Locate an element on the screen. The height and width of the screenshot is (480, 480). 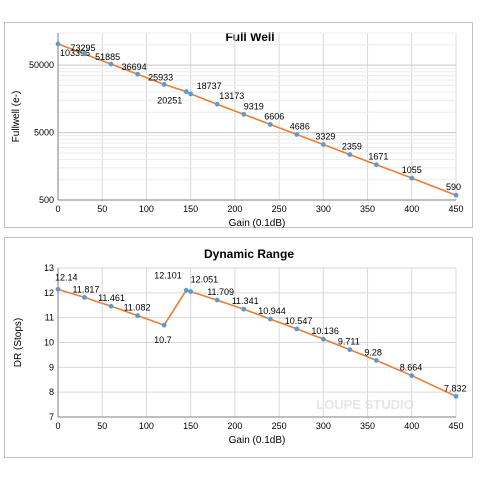
data-label: 36694 is located at coordinates (134, 67).